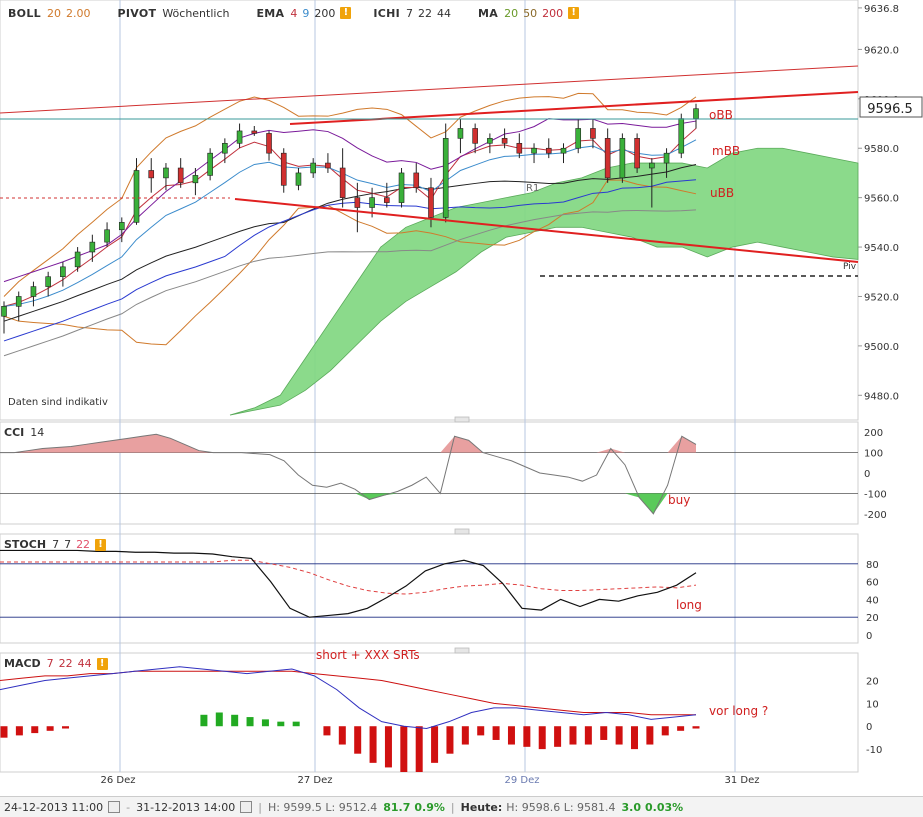 Image resolution: width=923 pixels, height=817 pixels. What do you see at coordinates (444, 13) in the screenshot?
I see `indicator-param: 44` at bounding box center [444, 13].